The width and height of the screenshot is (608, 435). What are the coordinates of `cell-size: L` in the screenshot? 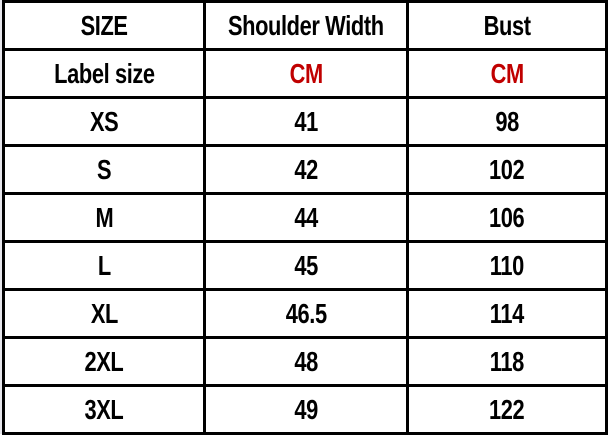 It's located at (104, 265).